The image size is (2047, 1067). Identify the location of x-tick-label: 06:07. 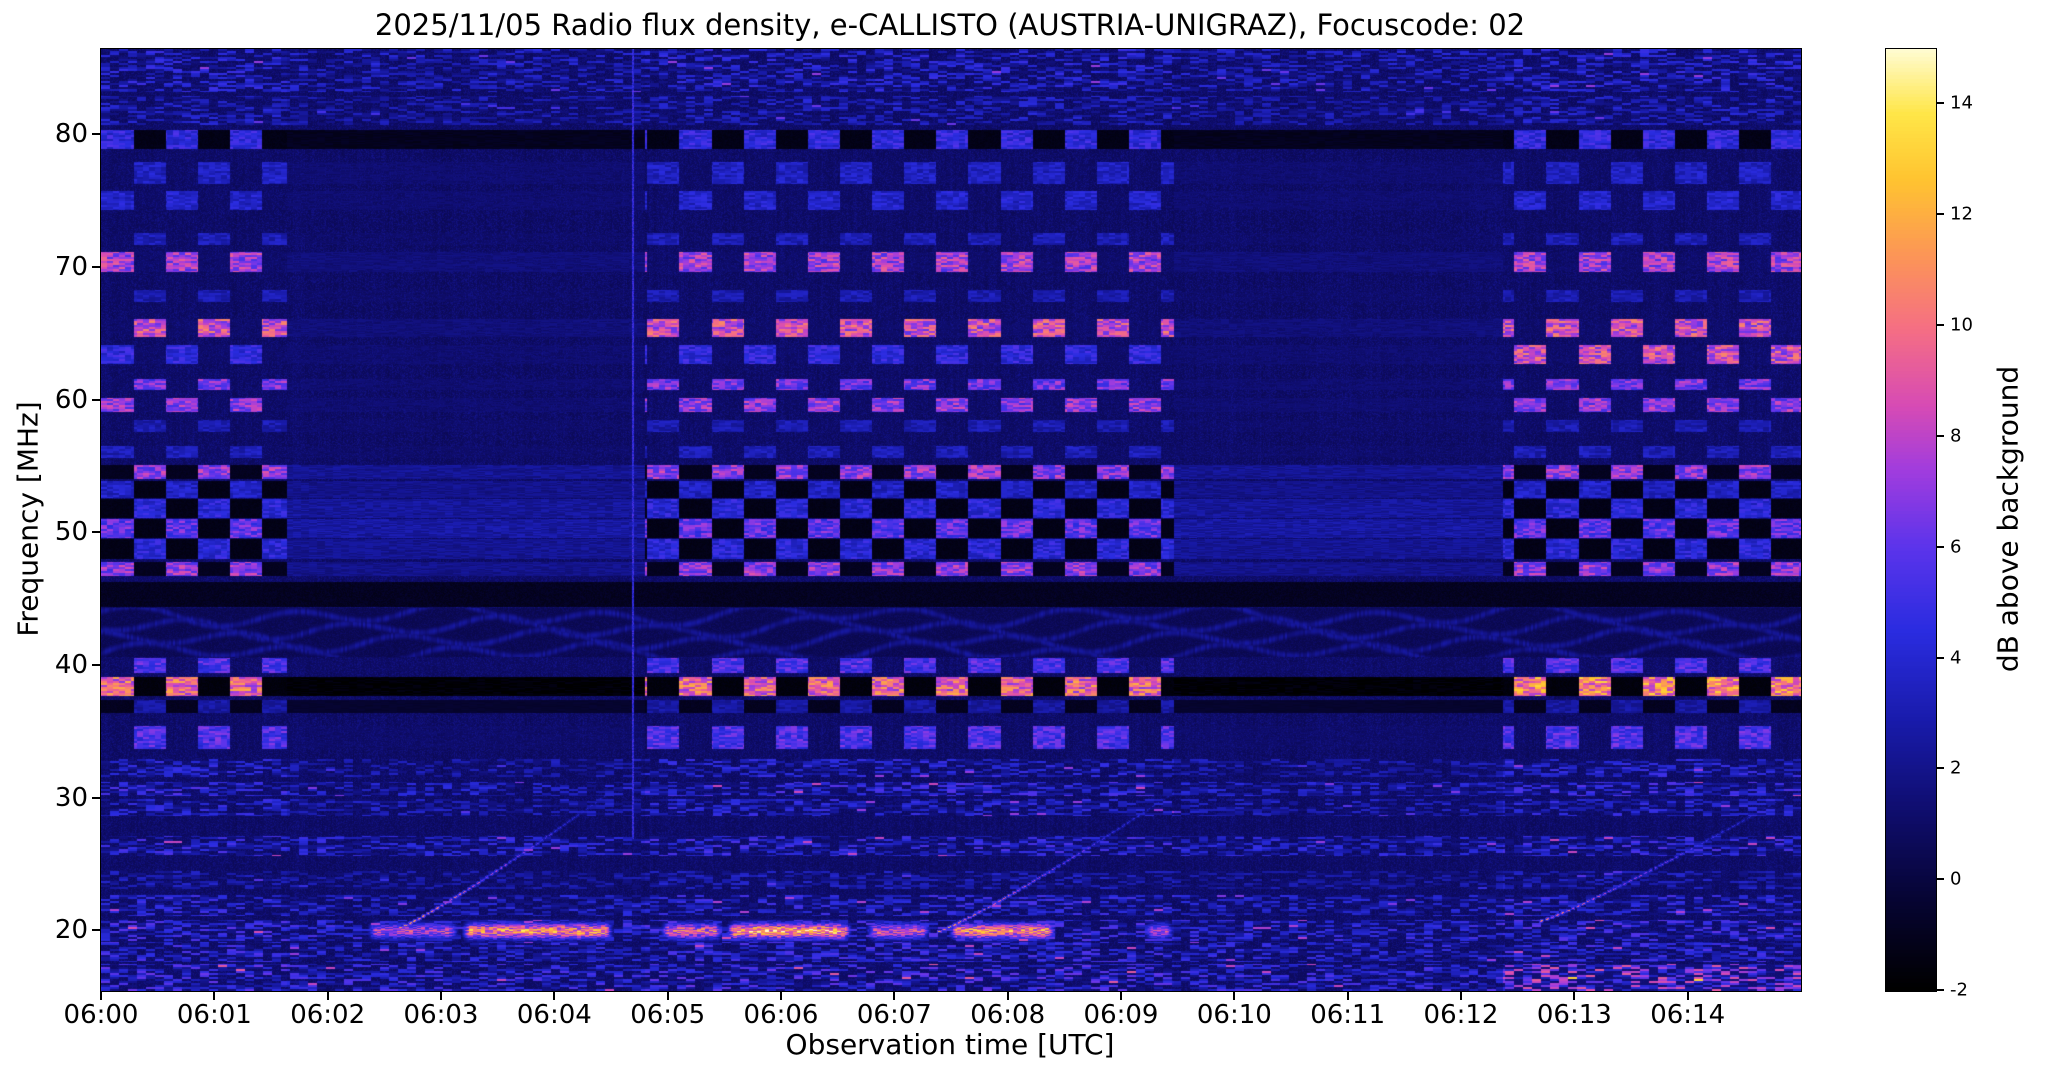
(894, 1015).